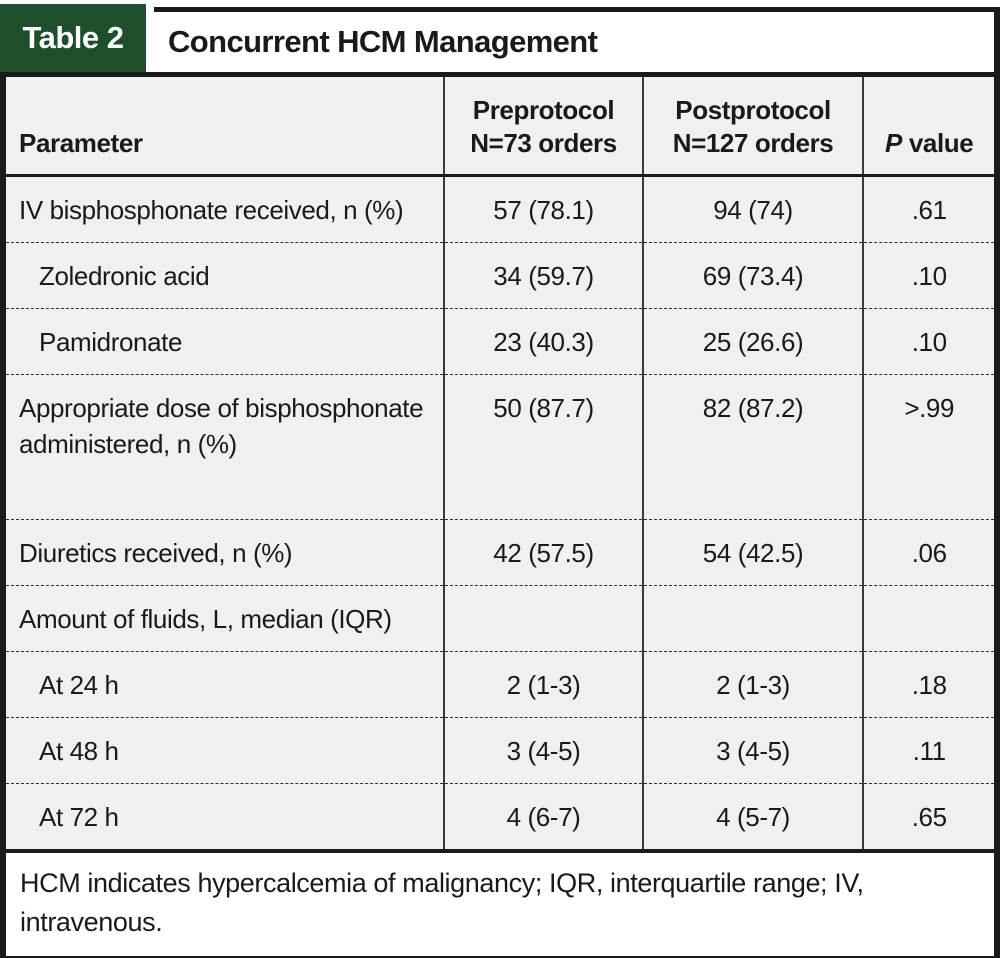 The image size is (1000, 958). What do you see at coordinates (224, 750) in the screenshot?
I see `row-label: At 48 h` at bounding box center [224, 750].